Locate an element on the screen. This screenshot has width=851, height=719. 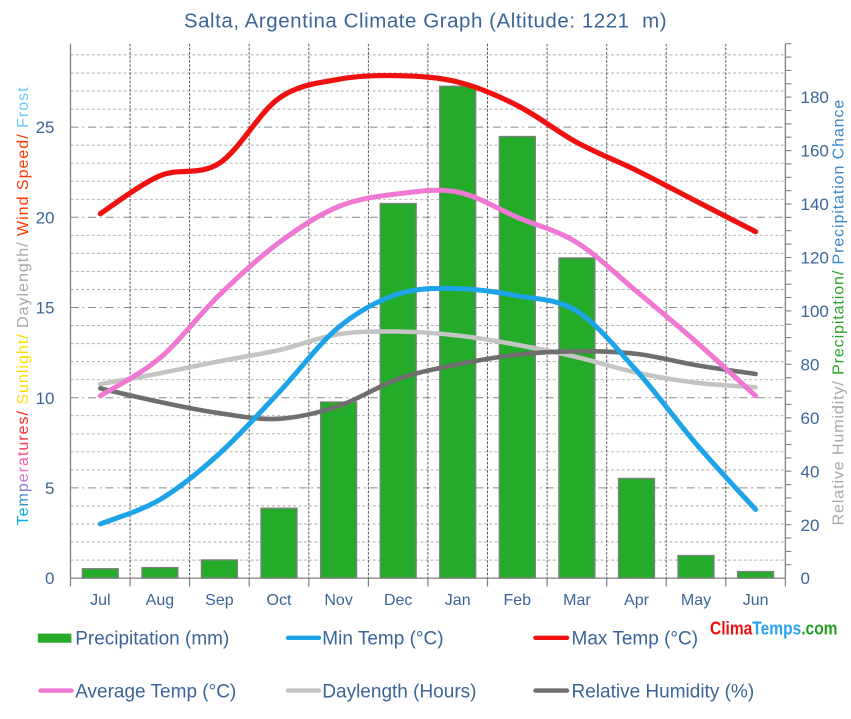
svg-text: 160 is located at coordinates (815, 151).